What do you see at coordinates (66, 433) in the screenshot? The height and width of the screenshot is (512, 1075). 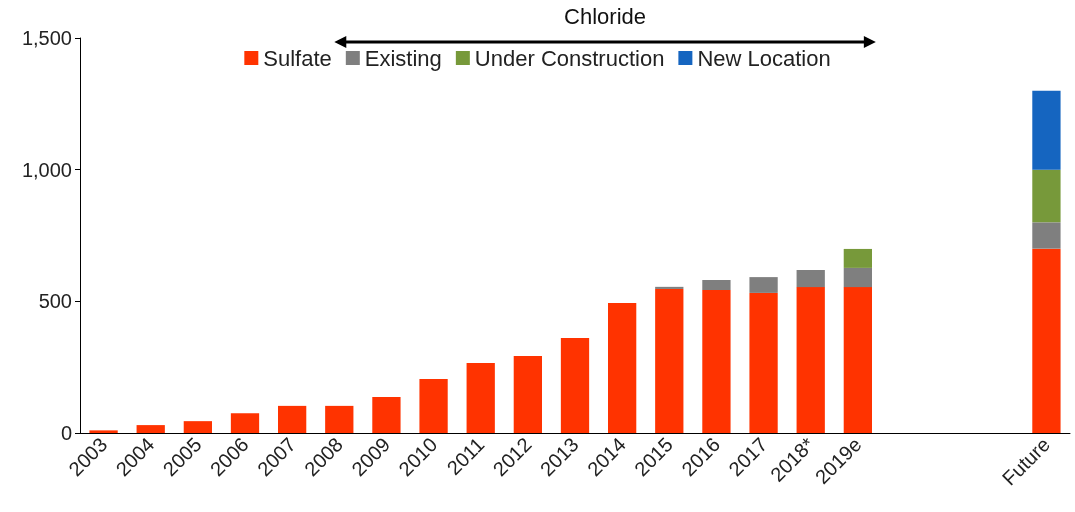 I see `y-tick-label: 0` at bounding box center [66, 433].